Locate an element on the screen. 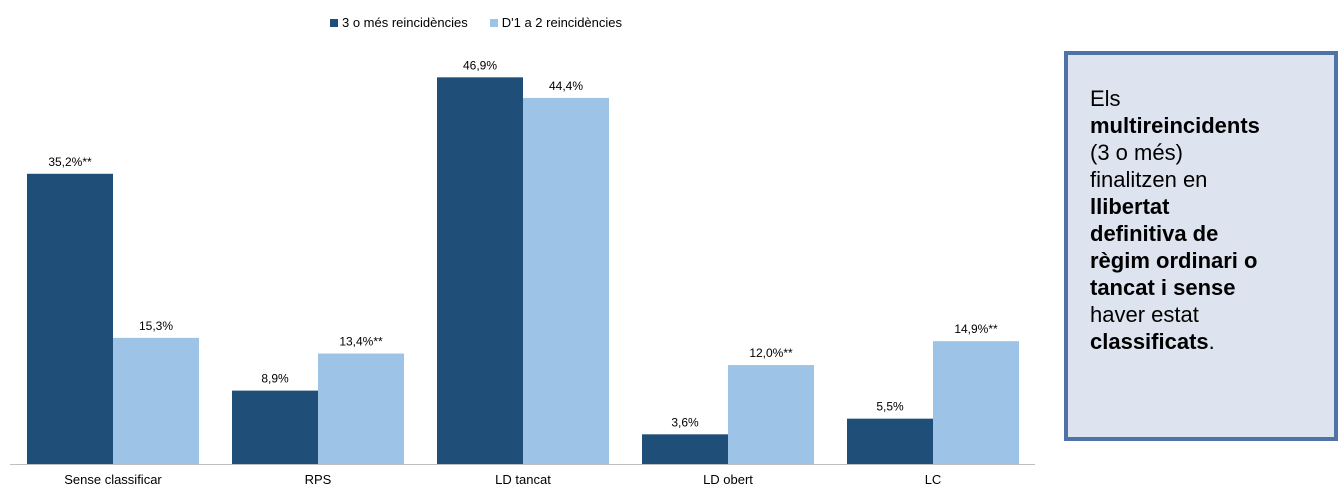  data-label-series-2-5: 14,9%** is located at coordinates (976, 329).